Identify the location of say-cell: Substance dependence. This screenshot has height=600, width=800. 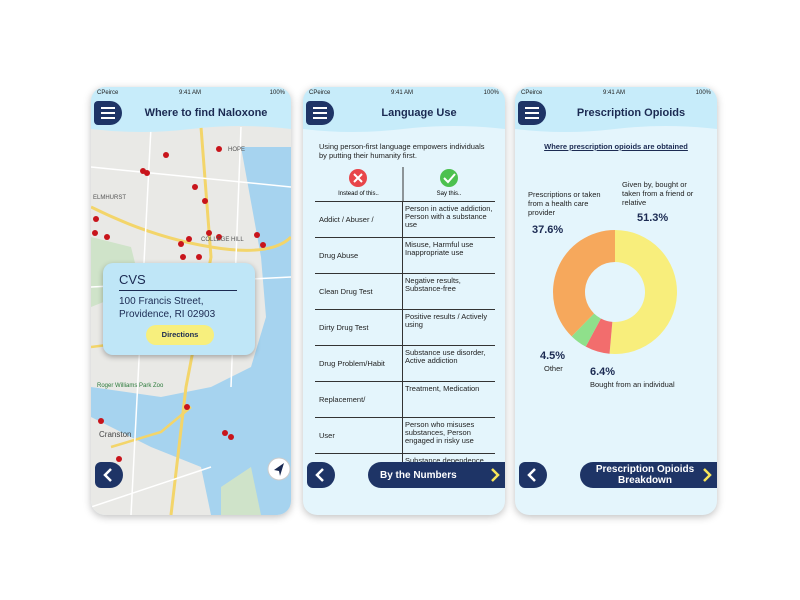
(448, 458).